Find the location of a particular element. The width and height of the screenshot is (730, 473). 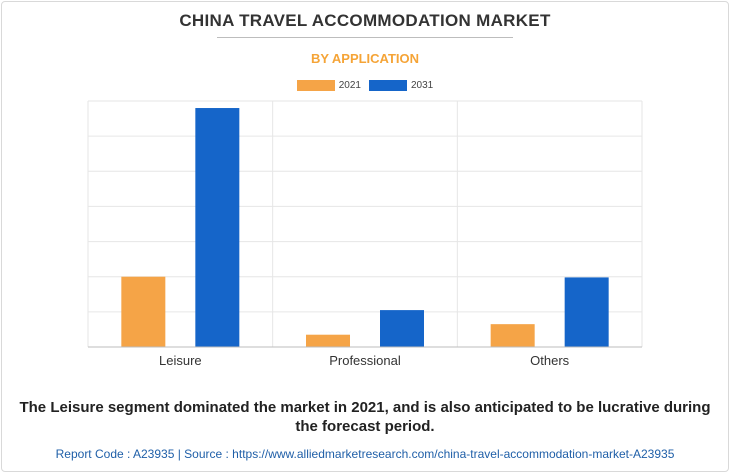

bar-professional-2031 is located at coordinates (402, 328).